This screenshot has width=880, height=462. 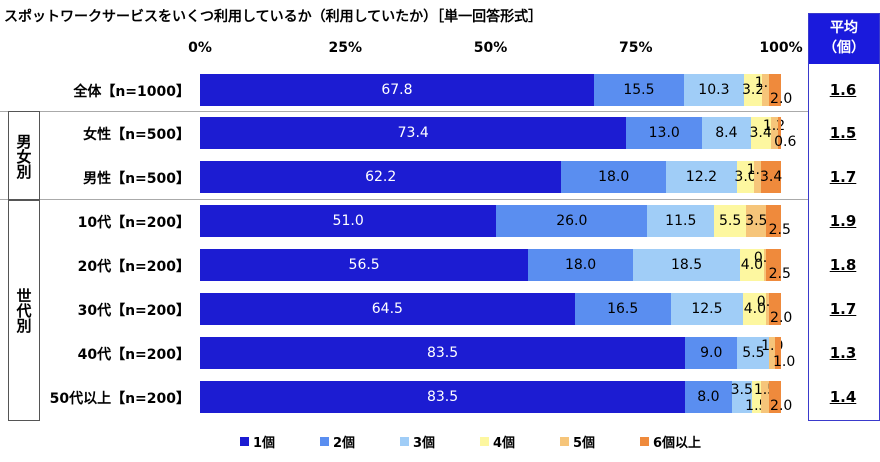 I want to click on data-label: 3.4, so click(x=760, y=133).